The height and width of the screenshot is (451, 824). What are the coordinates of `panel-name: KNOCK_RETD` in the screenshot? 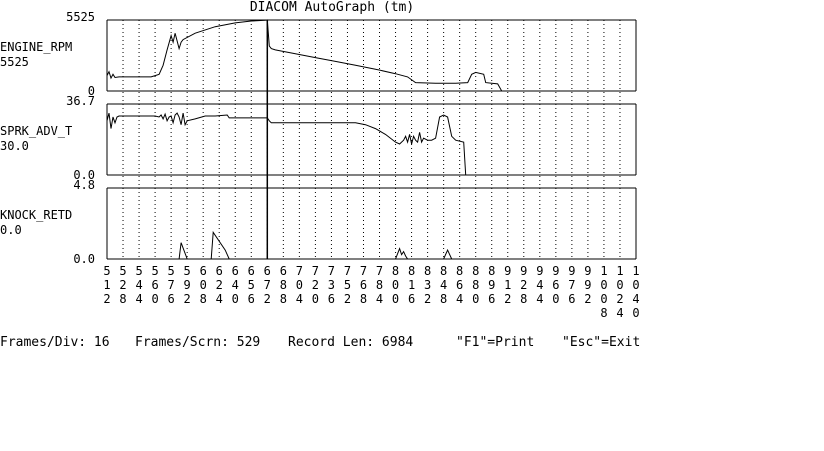 It's located at (36, 215).